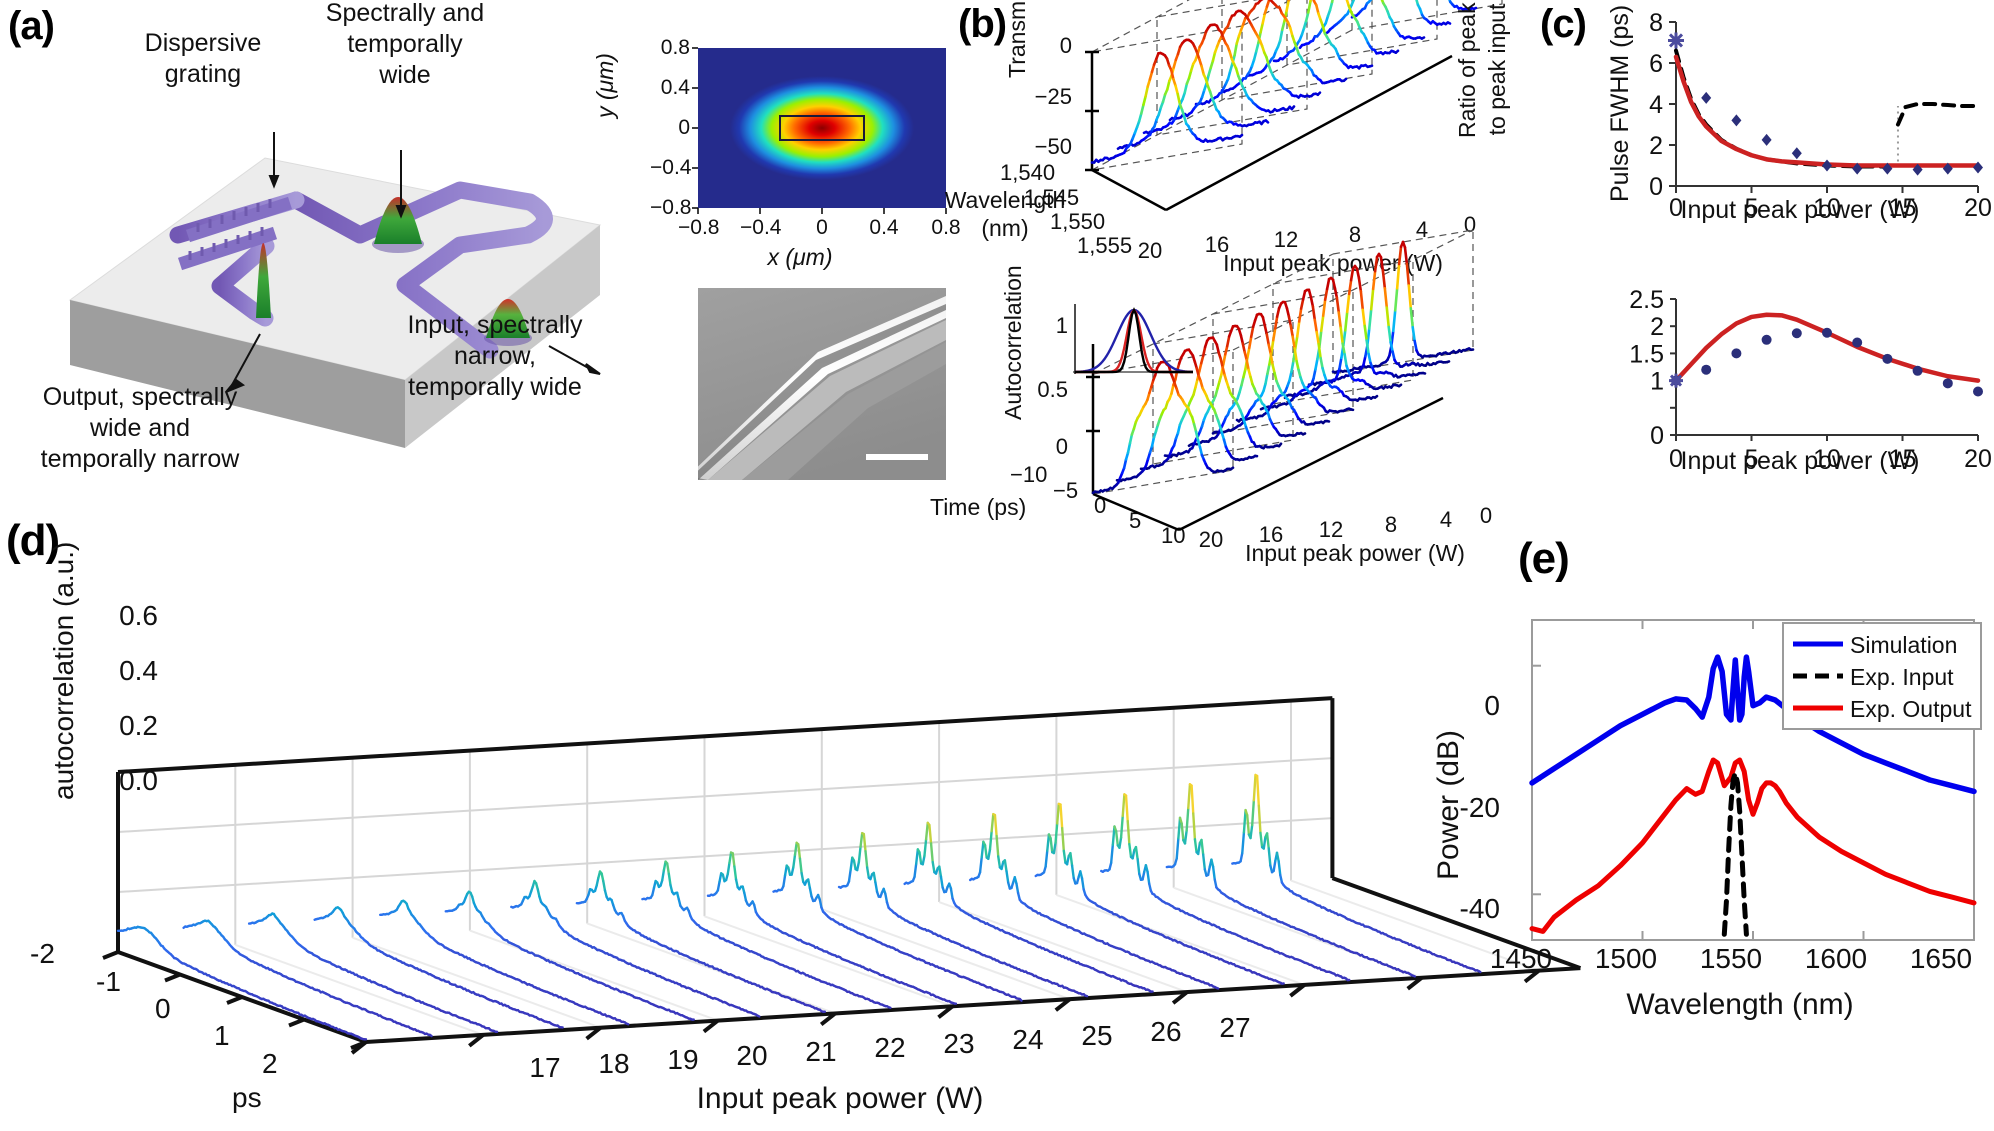 Image resolution: width=1994 pixels, height=1131 pixels. Describe the element at coordinates (1391, 524) in the screenshot. I see `panel-b-bot-xtick-3: 8` at that location.